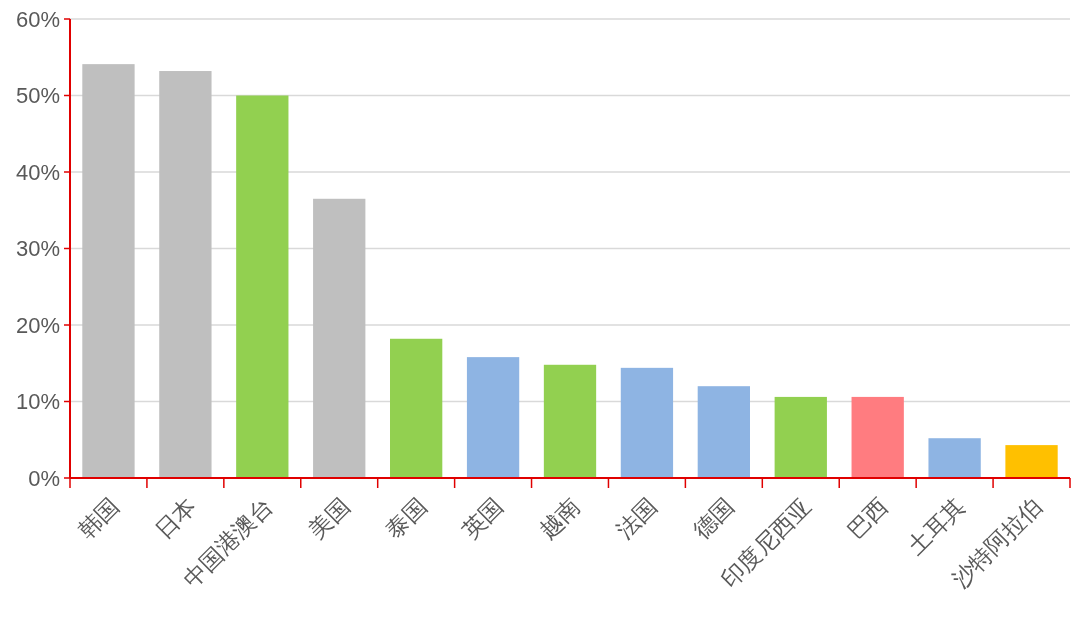 The height and width of the screenshot is (634, 1080). What do you see at coordinates (37, 19) in the screenshot?
I see `y-tick-label: 60%` at bounding box center [37, 19].